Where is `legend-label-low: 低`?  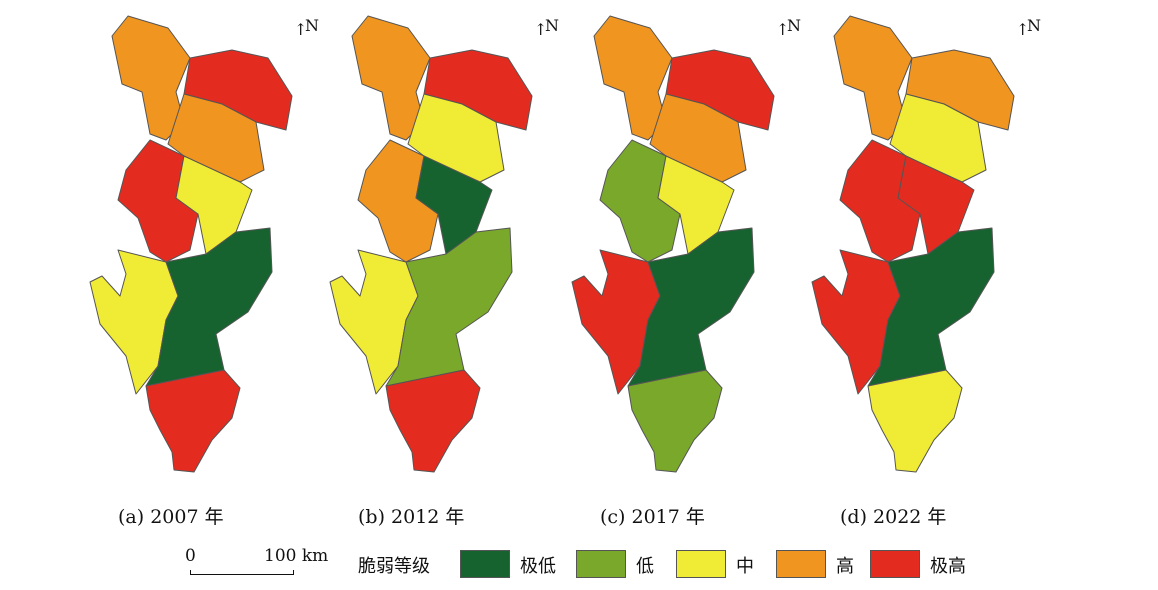 legend-label-low: 低 is located at coordinates (645, 566).